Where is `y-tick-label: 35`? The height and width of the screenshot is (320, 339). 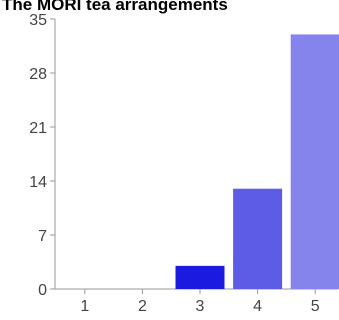
y-tick-label: 35 is located at coordinates (38, 20).